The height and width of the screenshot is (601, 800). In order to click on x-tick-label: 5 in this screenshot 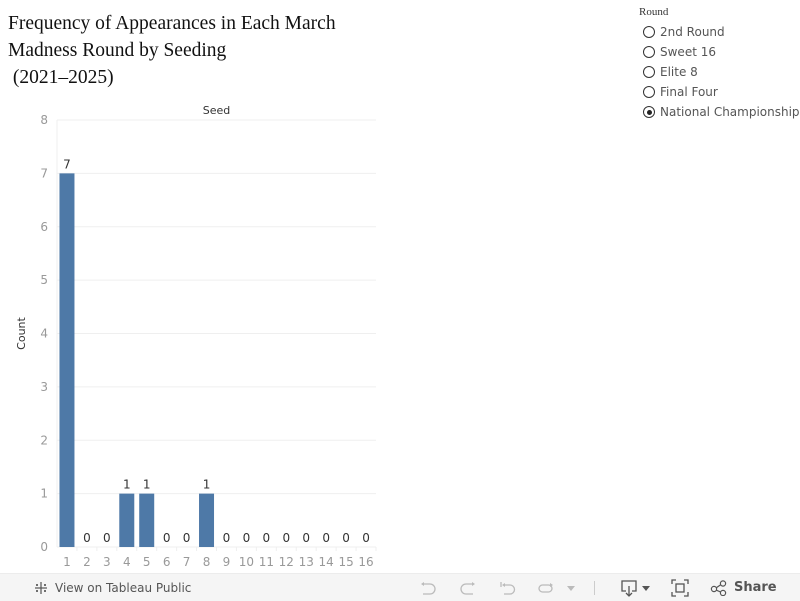, I will do `click(147, 562)`.